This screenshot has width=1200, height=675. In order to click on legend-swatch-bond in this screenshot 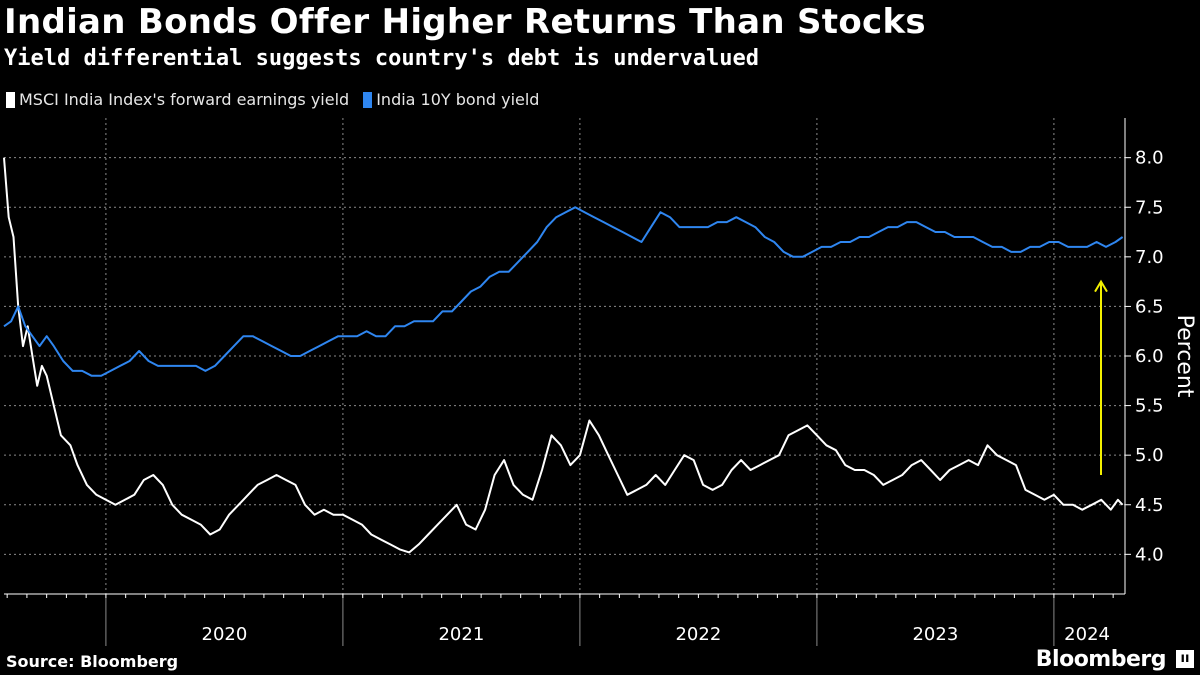, I will do `click(368, 99)`.